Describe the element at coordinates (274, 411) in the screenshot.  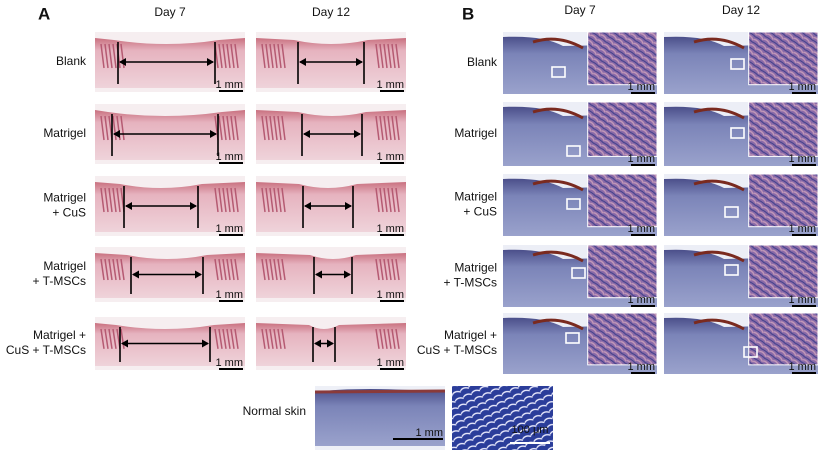
I see `row-label: Normal skin` at that location.